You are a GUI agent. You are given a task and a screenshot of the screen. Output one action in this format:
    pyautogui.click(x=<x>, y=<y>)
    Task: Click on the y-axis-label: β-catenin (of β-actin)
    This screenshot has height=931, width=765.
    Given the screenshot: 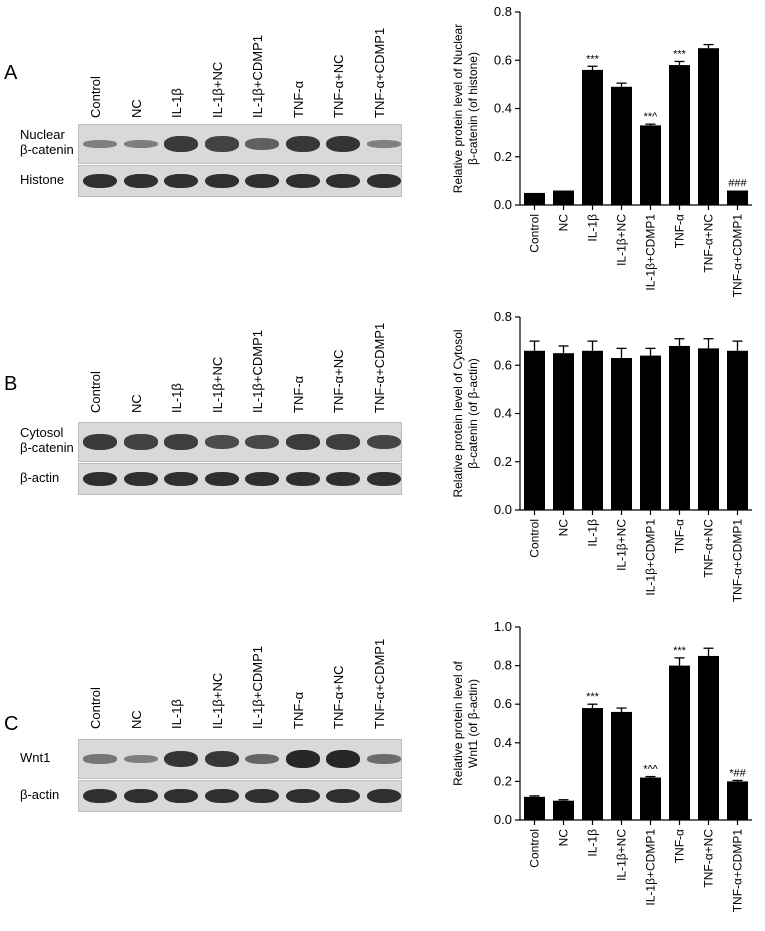 What is the action you would take?
    pyautogui.click(x=473, y=413)
    